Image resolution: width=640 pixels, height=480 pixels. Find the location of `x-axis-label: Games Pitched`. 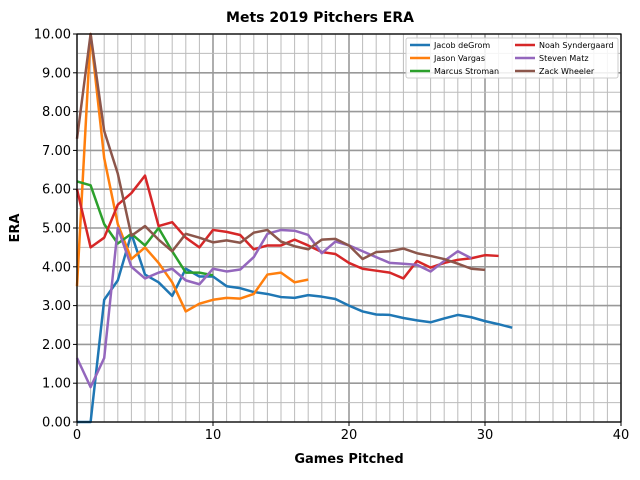

x-axis-label: Games Pitched is located at coordinates (348, 459).